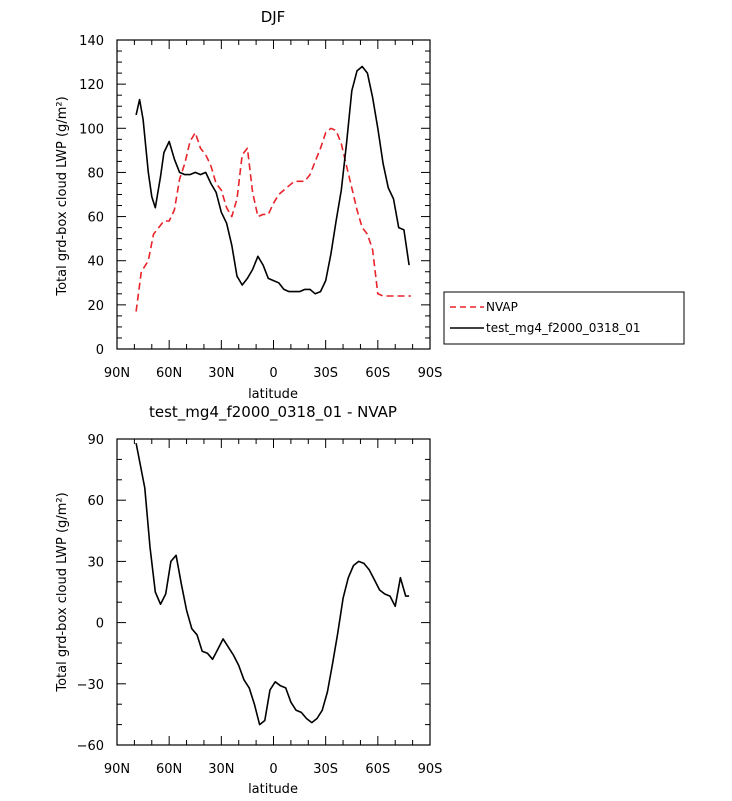  What do you see at coordinates (221, 373) in the screenshot?
I see `top-x-tick-label: 30N` at bounding box center [221, 373].